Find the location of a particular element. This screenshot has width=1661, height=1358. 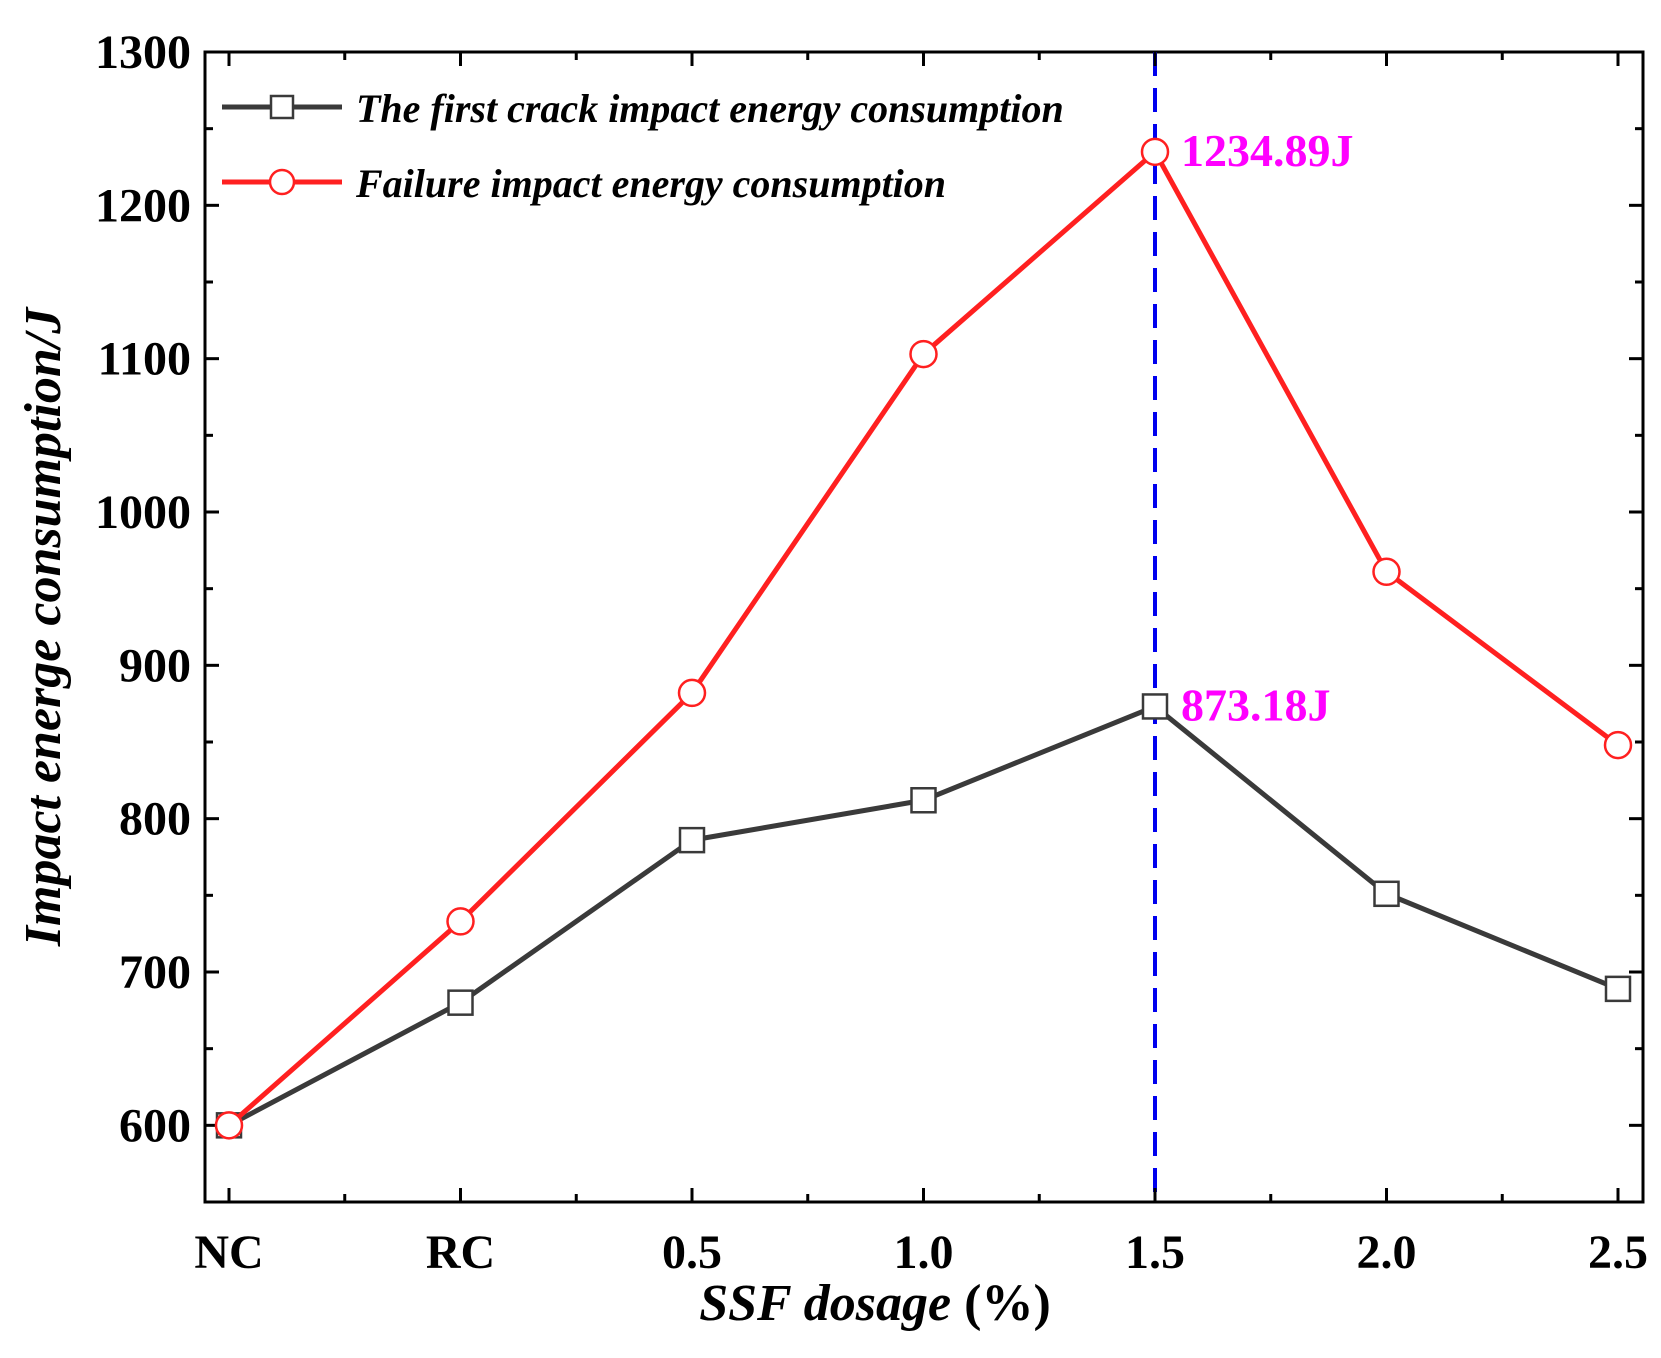

legend-marker-circle is located at coordinates (282, 182).